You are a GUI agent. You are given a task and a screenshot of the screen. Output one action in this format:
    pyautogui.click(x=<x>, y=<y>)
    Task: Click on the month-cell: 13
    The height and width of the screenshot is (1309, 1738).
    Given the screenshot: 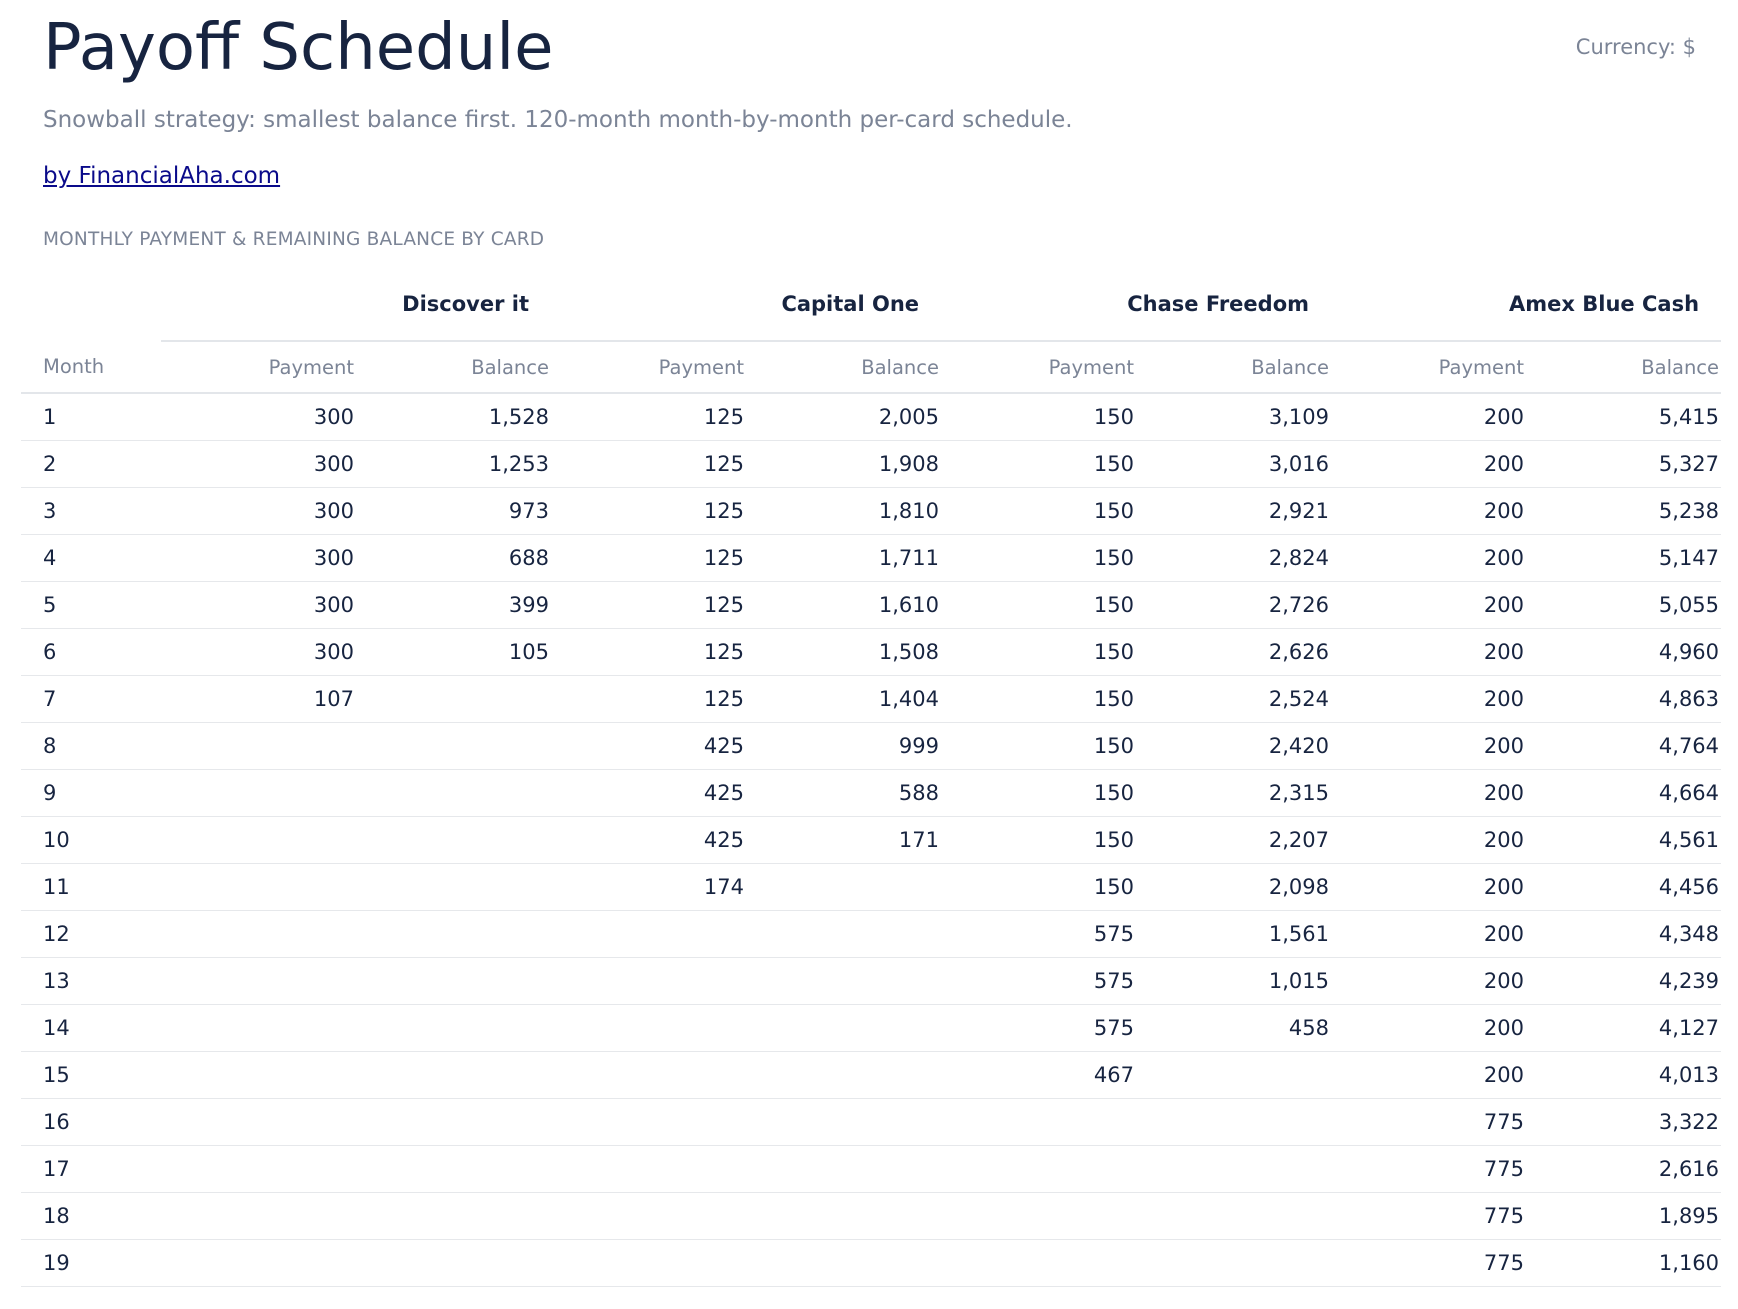 What is the action you would take?
    pyautogui.click(x=91, y=981)
    